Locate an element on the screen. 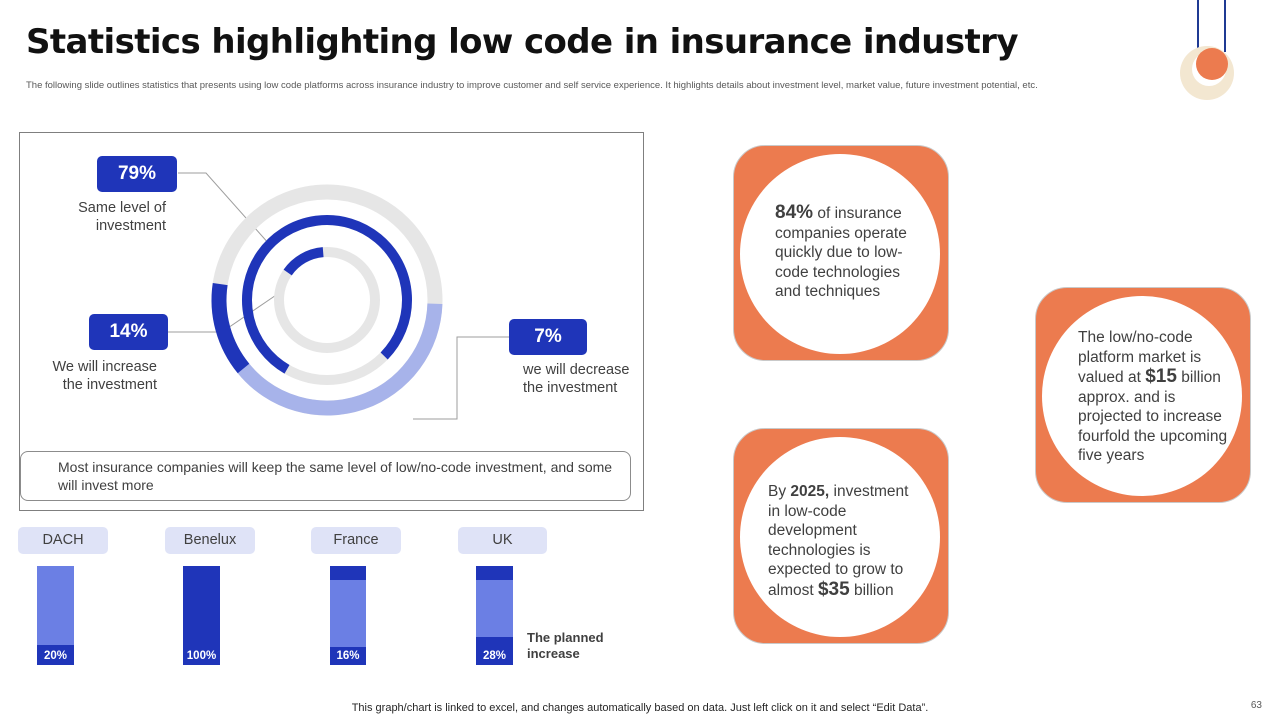 This screenshot has width=1280, height=720. donut-segment-decrease is located at coordinates (340, 359).